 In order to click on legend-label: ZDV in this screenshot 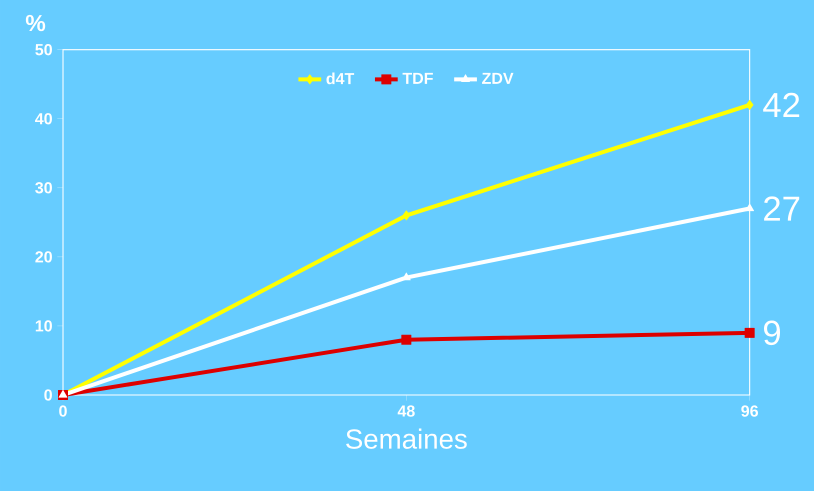, I will do `click(498, 78)`.